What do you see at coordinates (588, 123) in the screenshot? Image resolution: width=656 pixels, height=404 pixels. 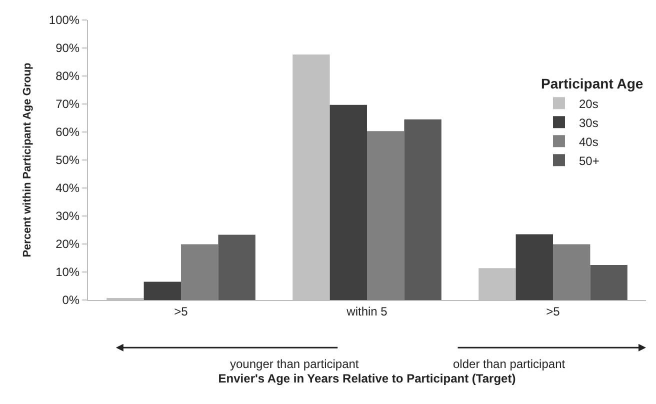 I see `legend-label: 30s` at bounding box center [588, 123].